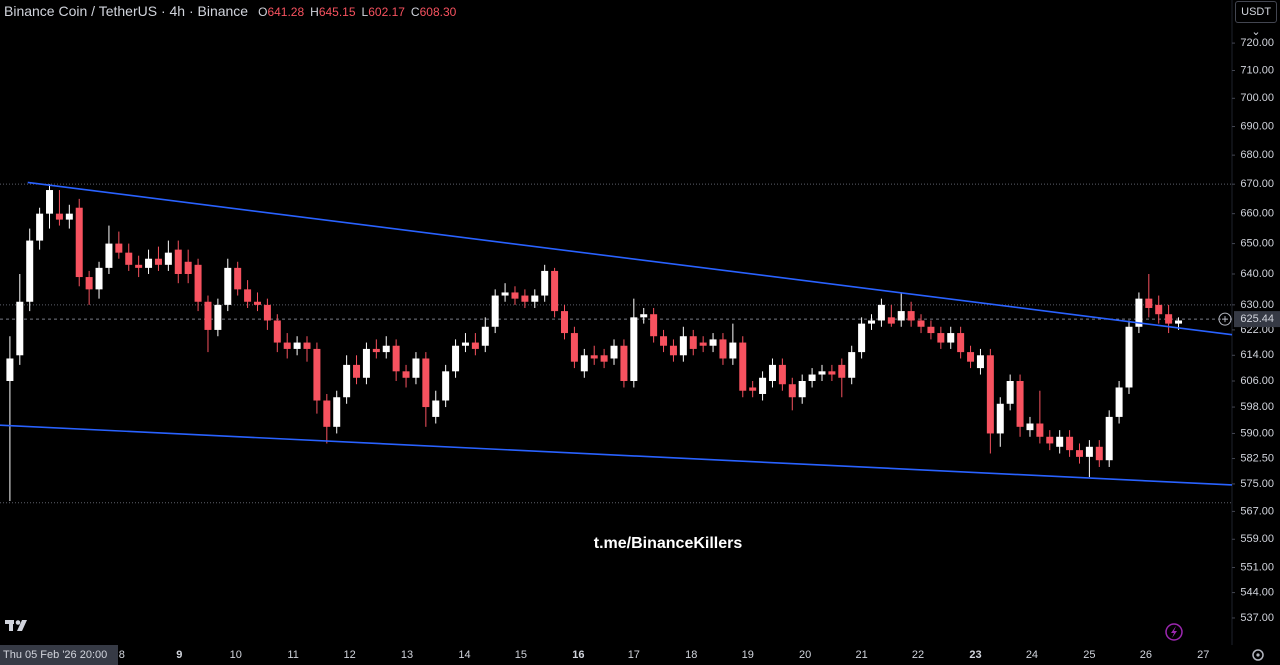  Describe the element at coordinates (1257, 592) in the screenshot. I see `y-tick-label: 544.00` at that location.